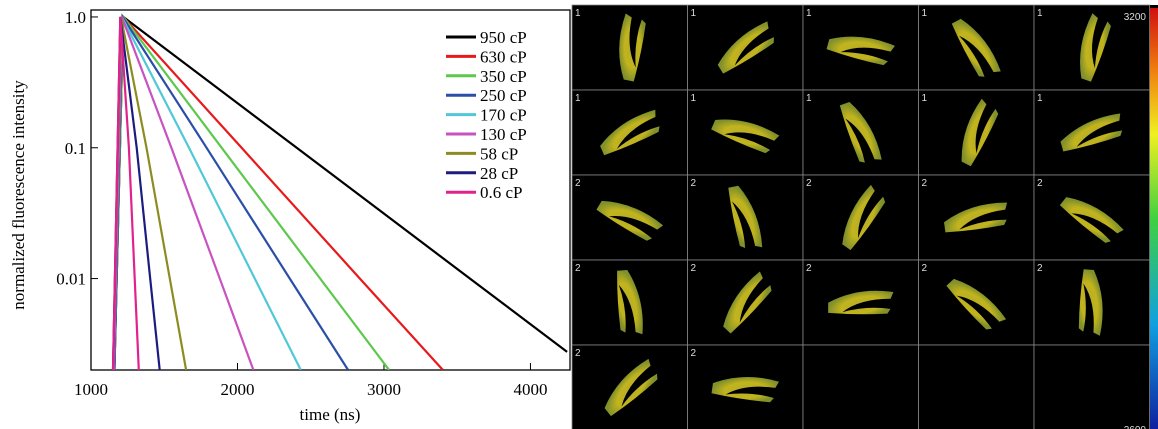 This screenshot has height=429, width=1158. I want to click on y-tick-label: 0.01, so click(71, 279).